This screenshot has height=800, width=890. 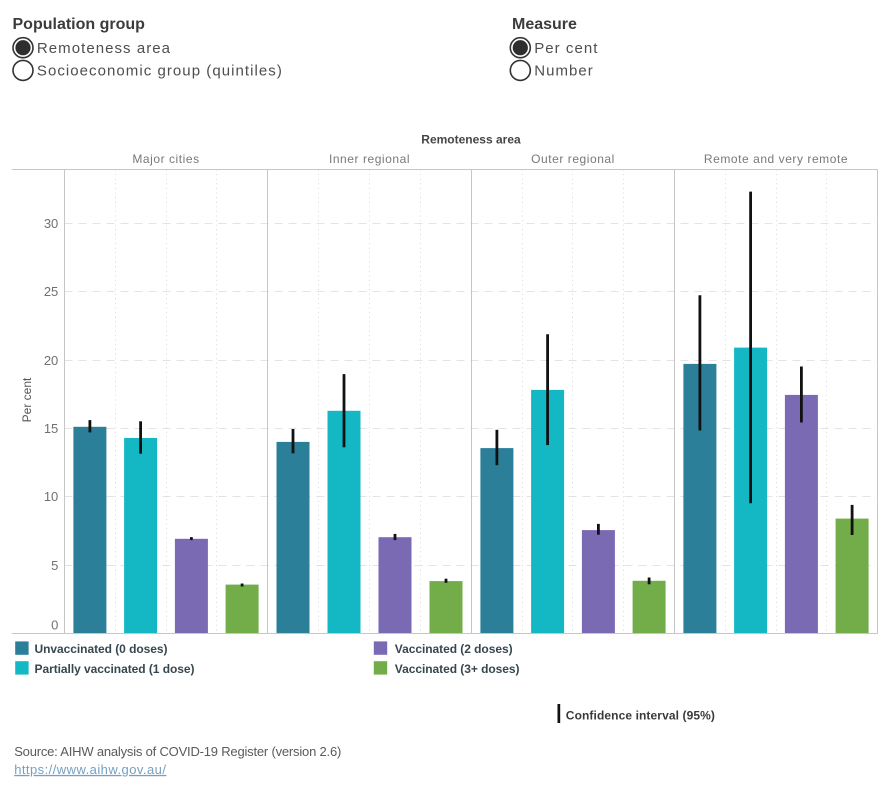 I want to click on svg-text: Measure, so click(x=544, y=24).